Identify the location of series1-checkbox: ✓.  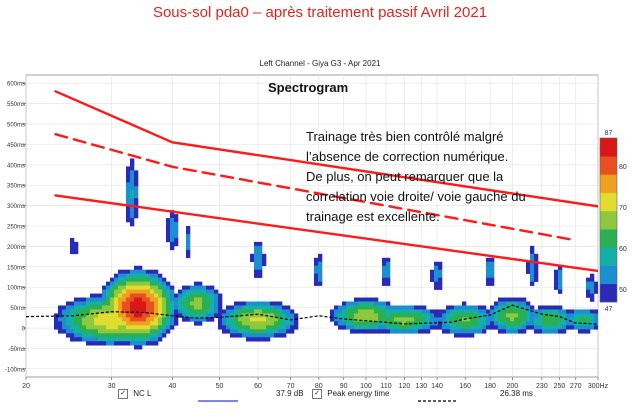
(123, 394).